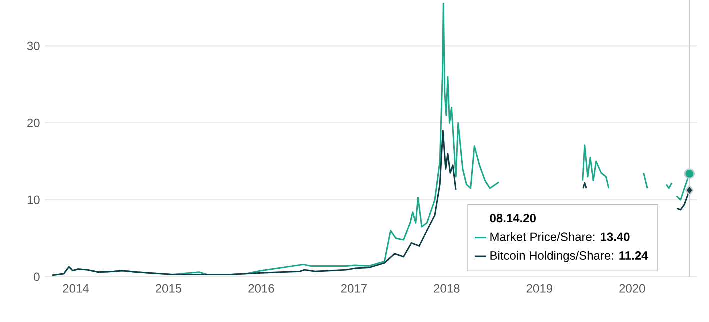 The image size is (709, 322). Describe the element at coordinates (76, 288) in the screenshot. I see `x-tick-label: 2014` at that location.